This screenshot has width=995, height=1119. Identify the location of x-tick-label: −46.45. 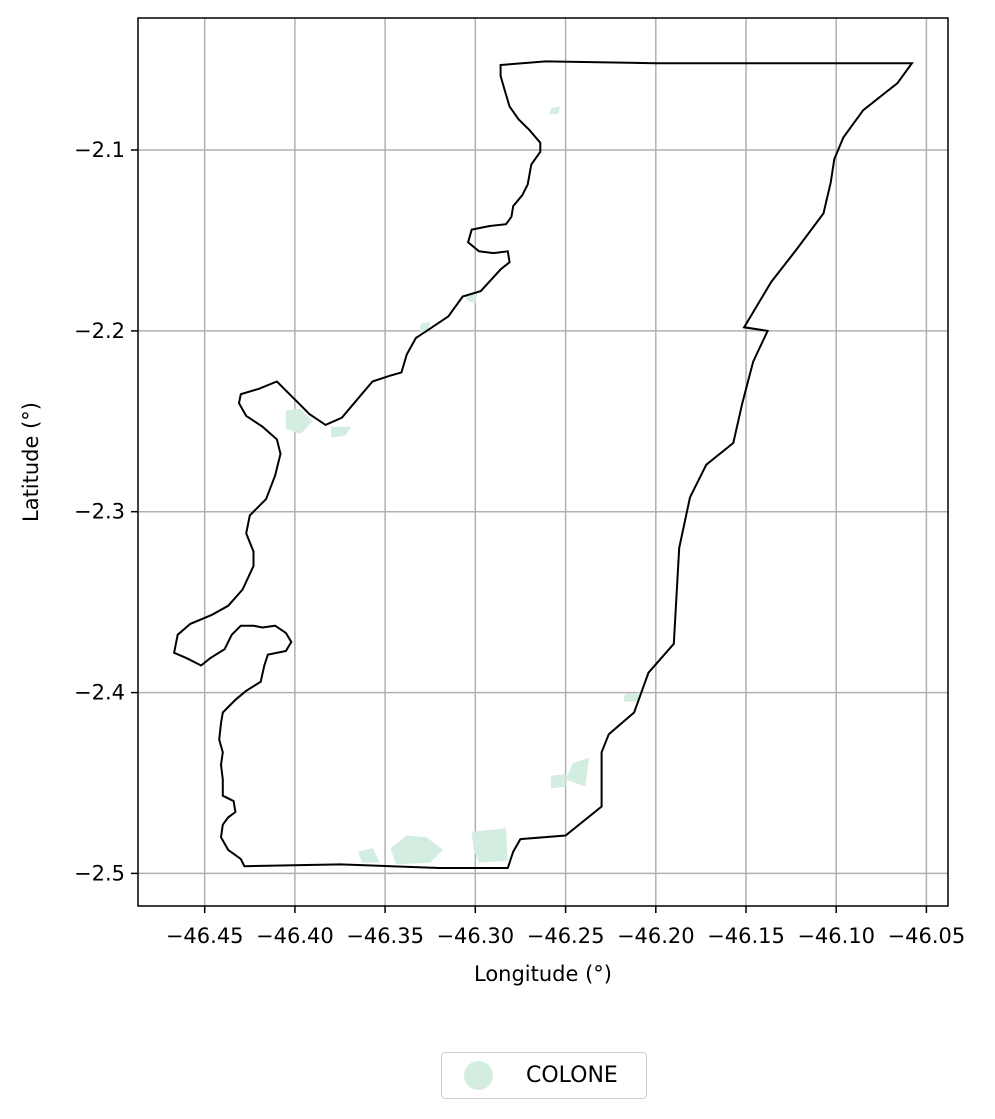
(205, 936).